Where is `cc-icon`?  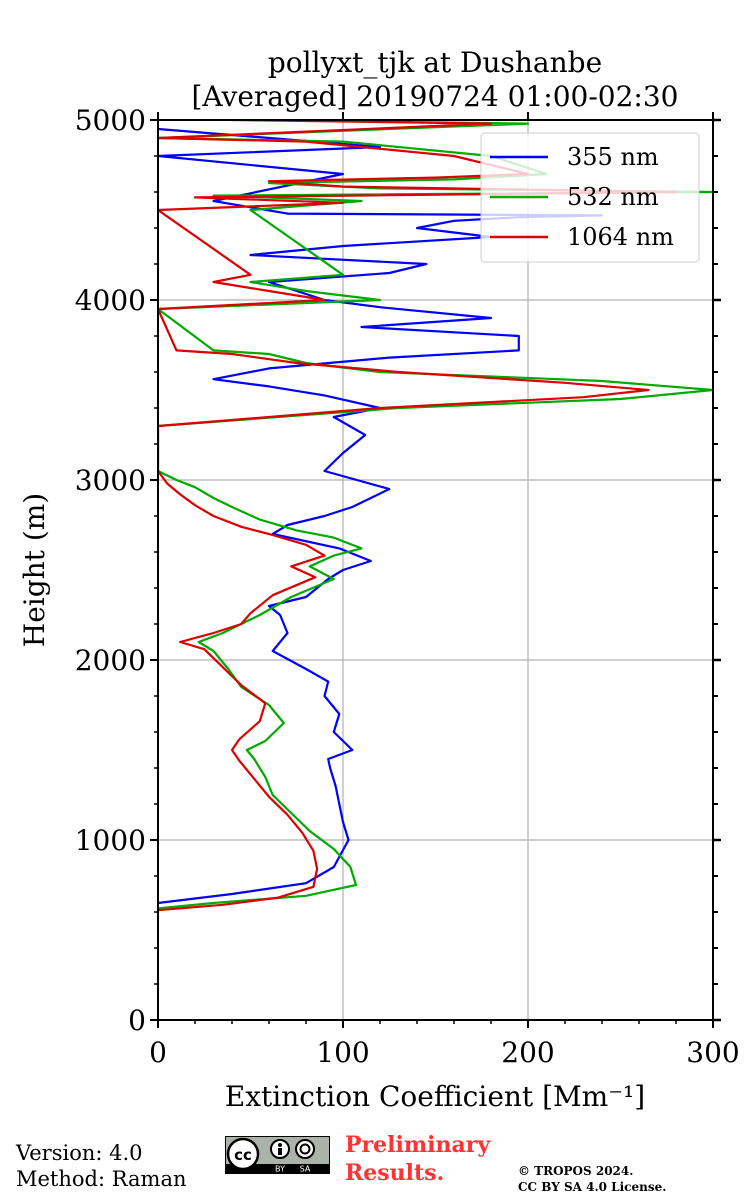
cc-icon is located at coordinates (243, 1154).